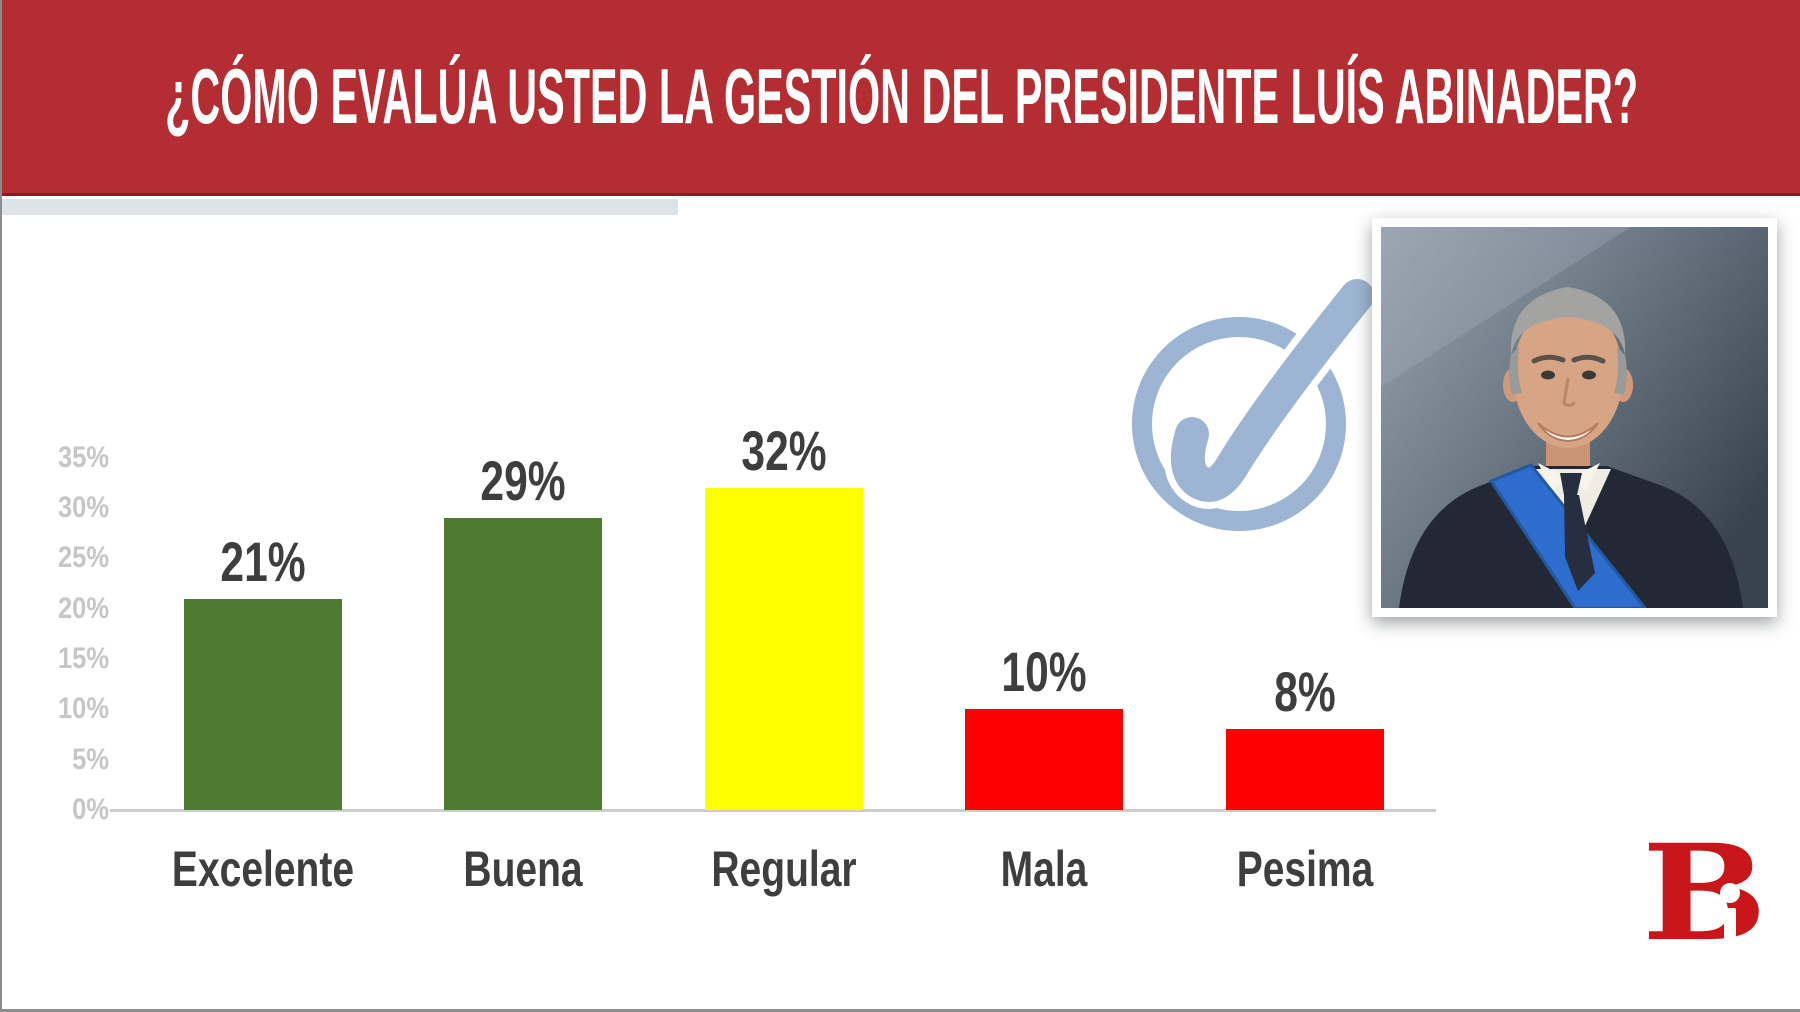  Describe the element at coordinates (263, 561) in the screenshot. I see `bar-value-label: 21%` at that location.